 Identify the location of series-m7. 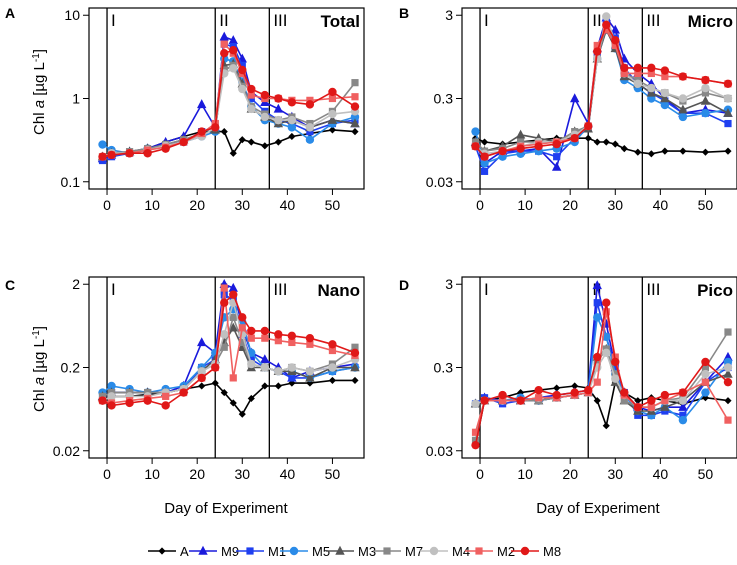
(601, 88).